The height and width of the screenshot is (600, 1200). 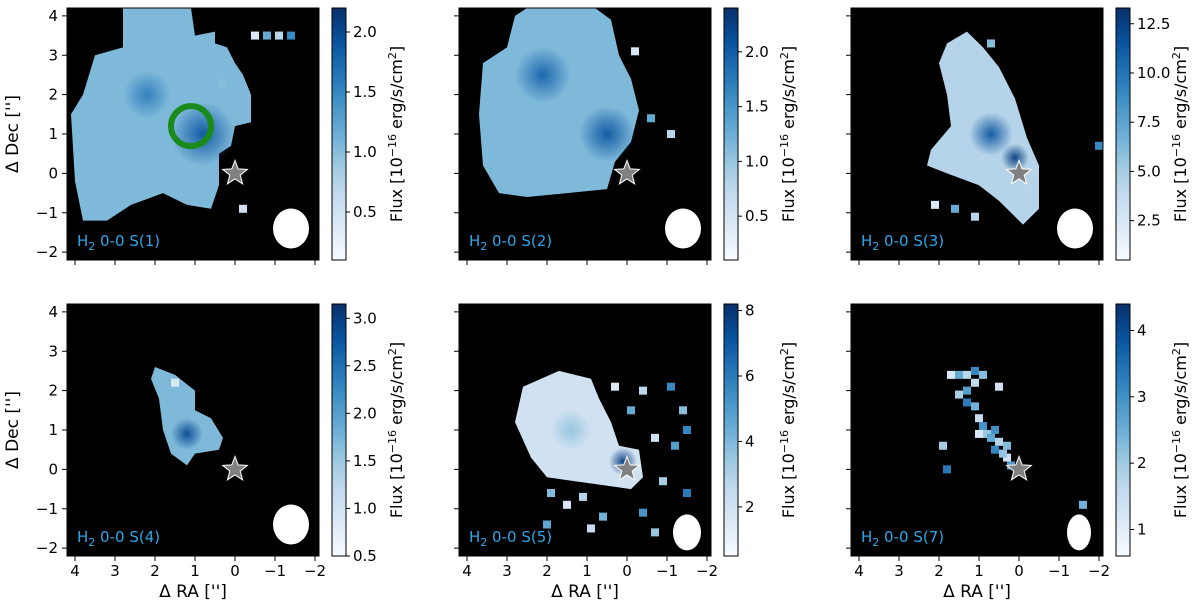 I want to click on colorbar-tick-label: 2.5, so click(x=365, y=366).